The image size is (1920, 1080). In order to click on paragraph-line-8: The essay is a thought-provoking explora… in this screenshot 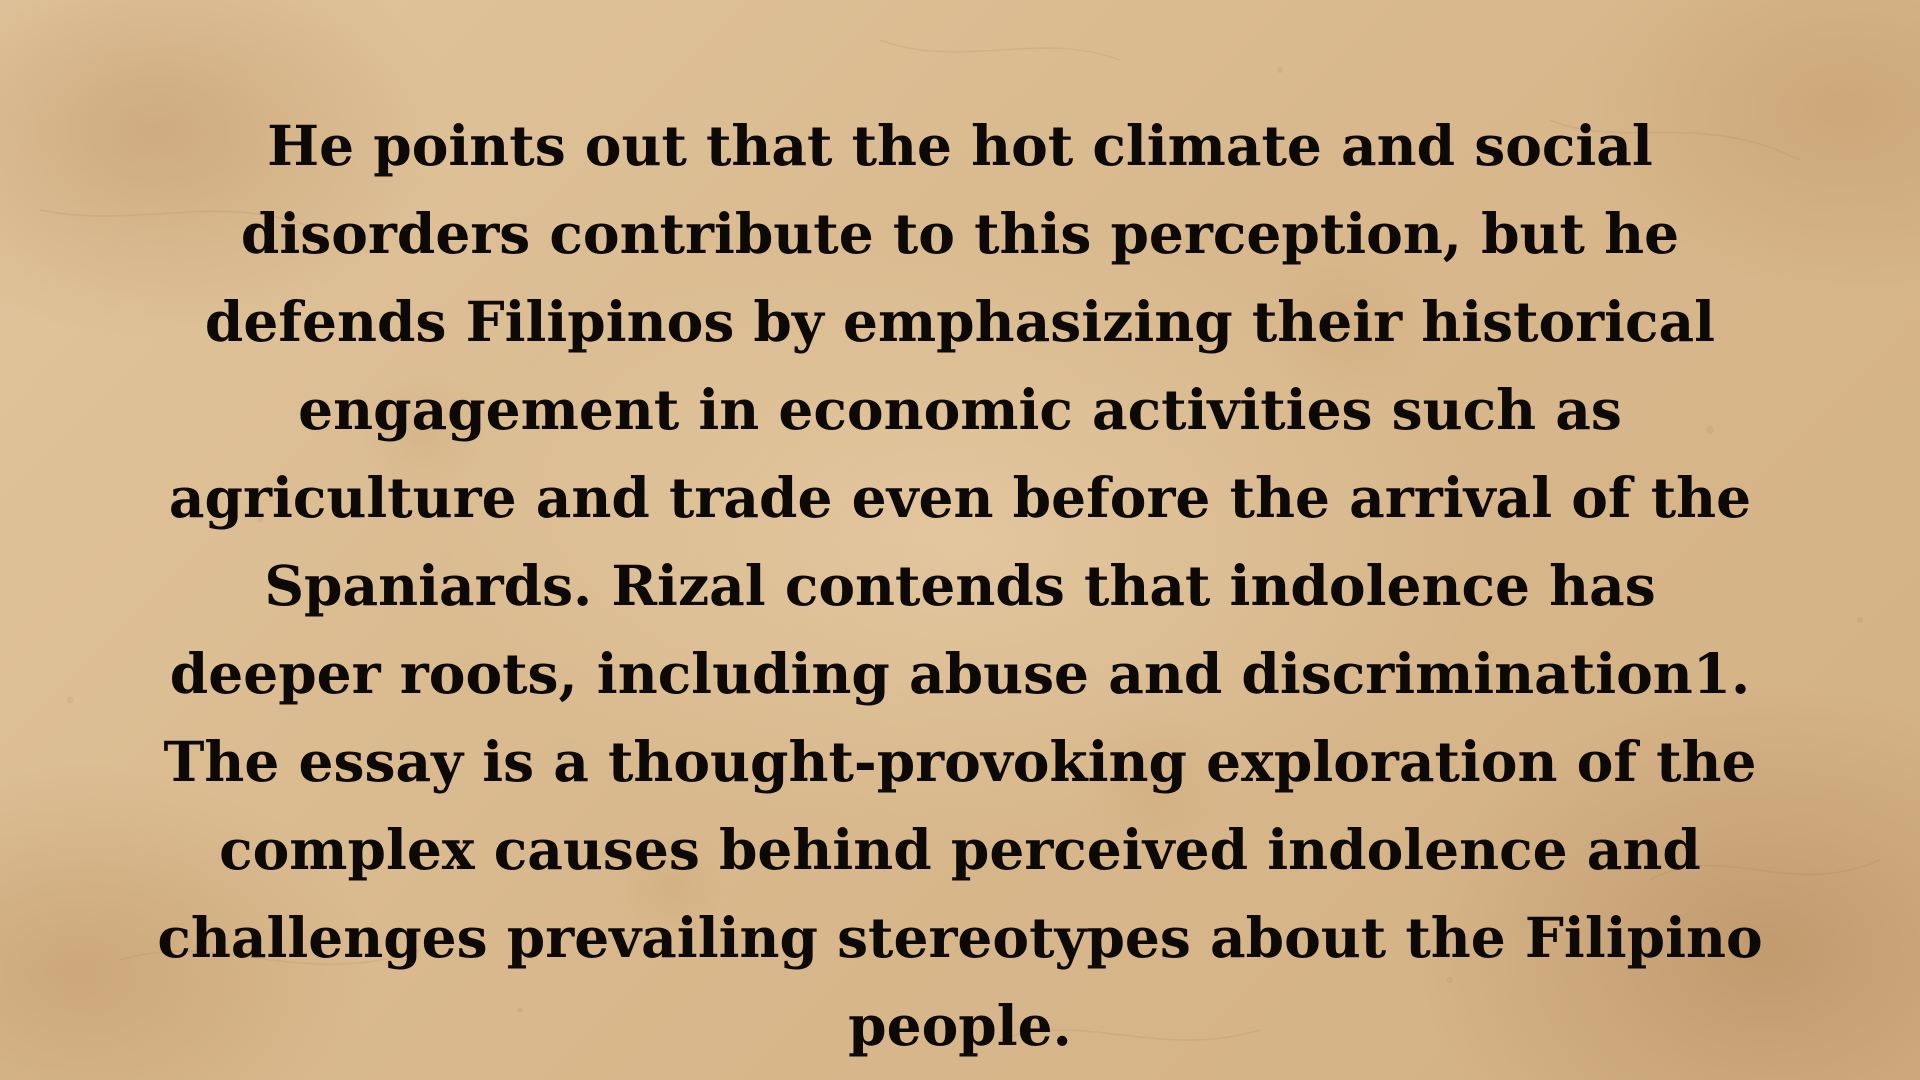, I will do `click(960, 761)`.